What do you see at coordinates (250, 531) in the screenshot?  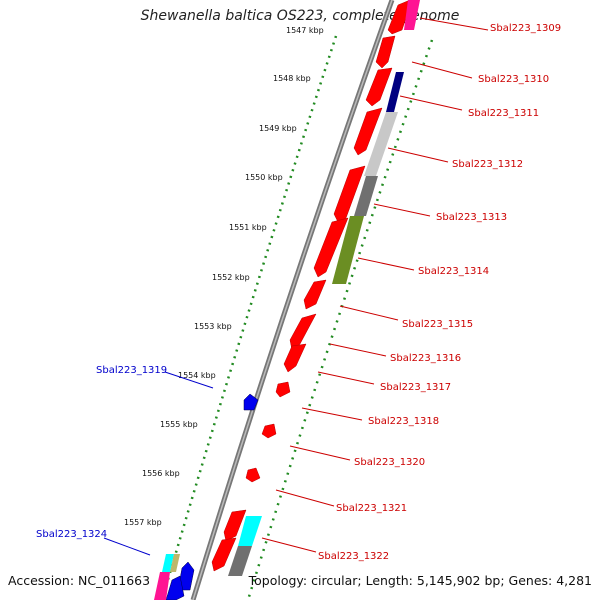 I see `cog-block-cyan` at bounding box center [250, 531].